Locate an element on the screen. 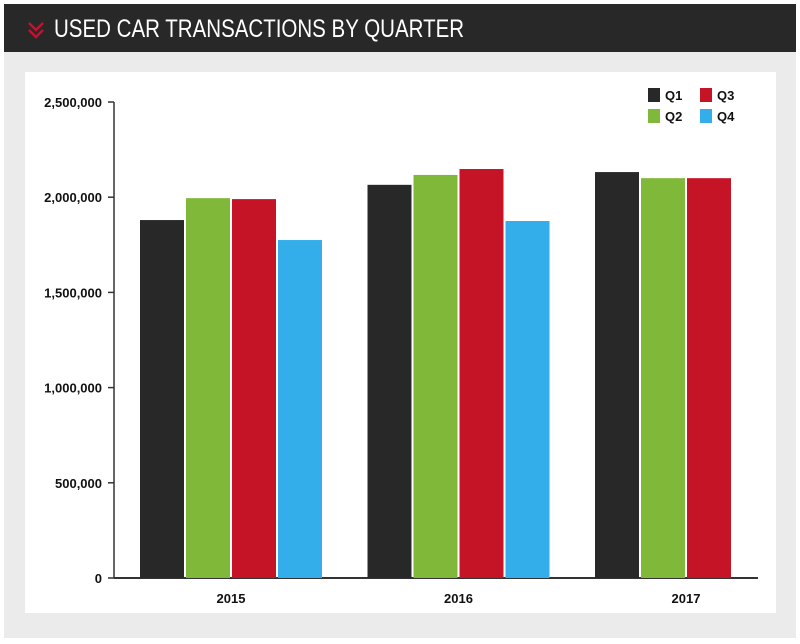 This screenshot has height=644, width=800. bar-2016-q1 is located at coordinates (389, 381).